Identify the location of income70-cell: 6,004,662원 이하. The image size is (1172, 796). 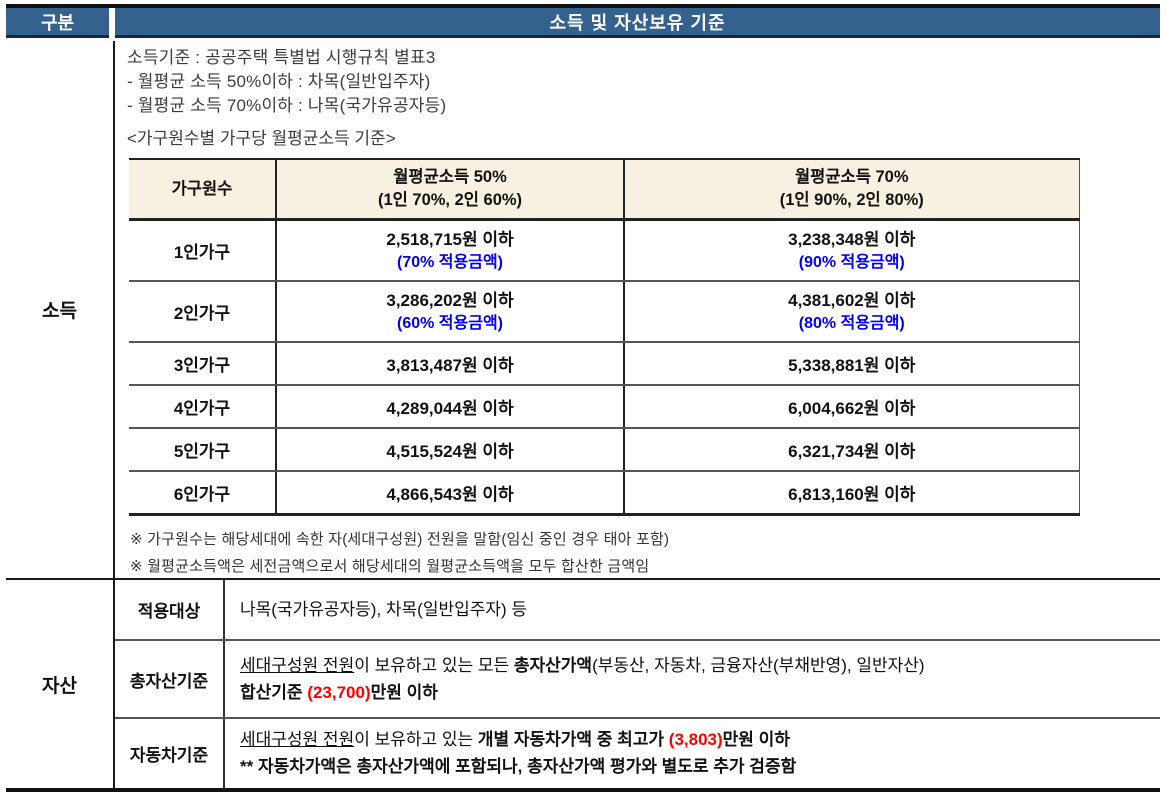
(851, 407).